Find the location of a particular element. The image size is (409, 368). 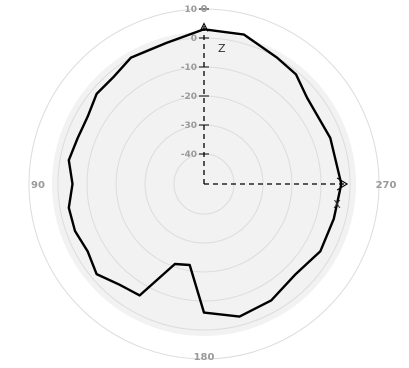

angle-label-90: 90 is located at coordinates (38, 185).